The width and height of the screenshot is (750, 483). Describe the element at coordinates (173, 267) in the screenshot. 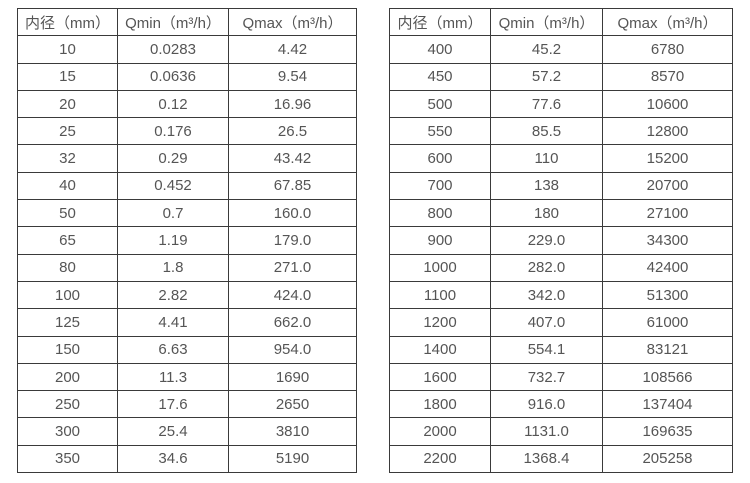

I see `cell: 1.8` at that location.